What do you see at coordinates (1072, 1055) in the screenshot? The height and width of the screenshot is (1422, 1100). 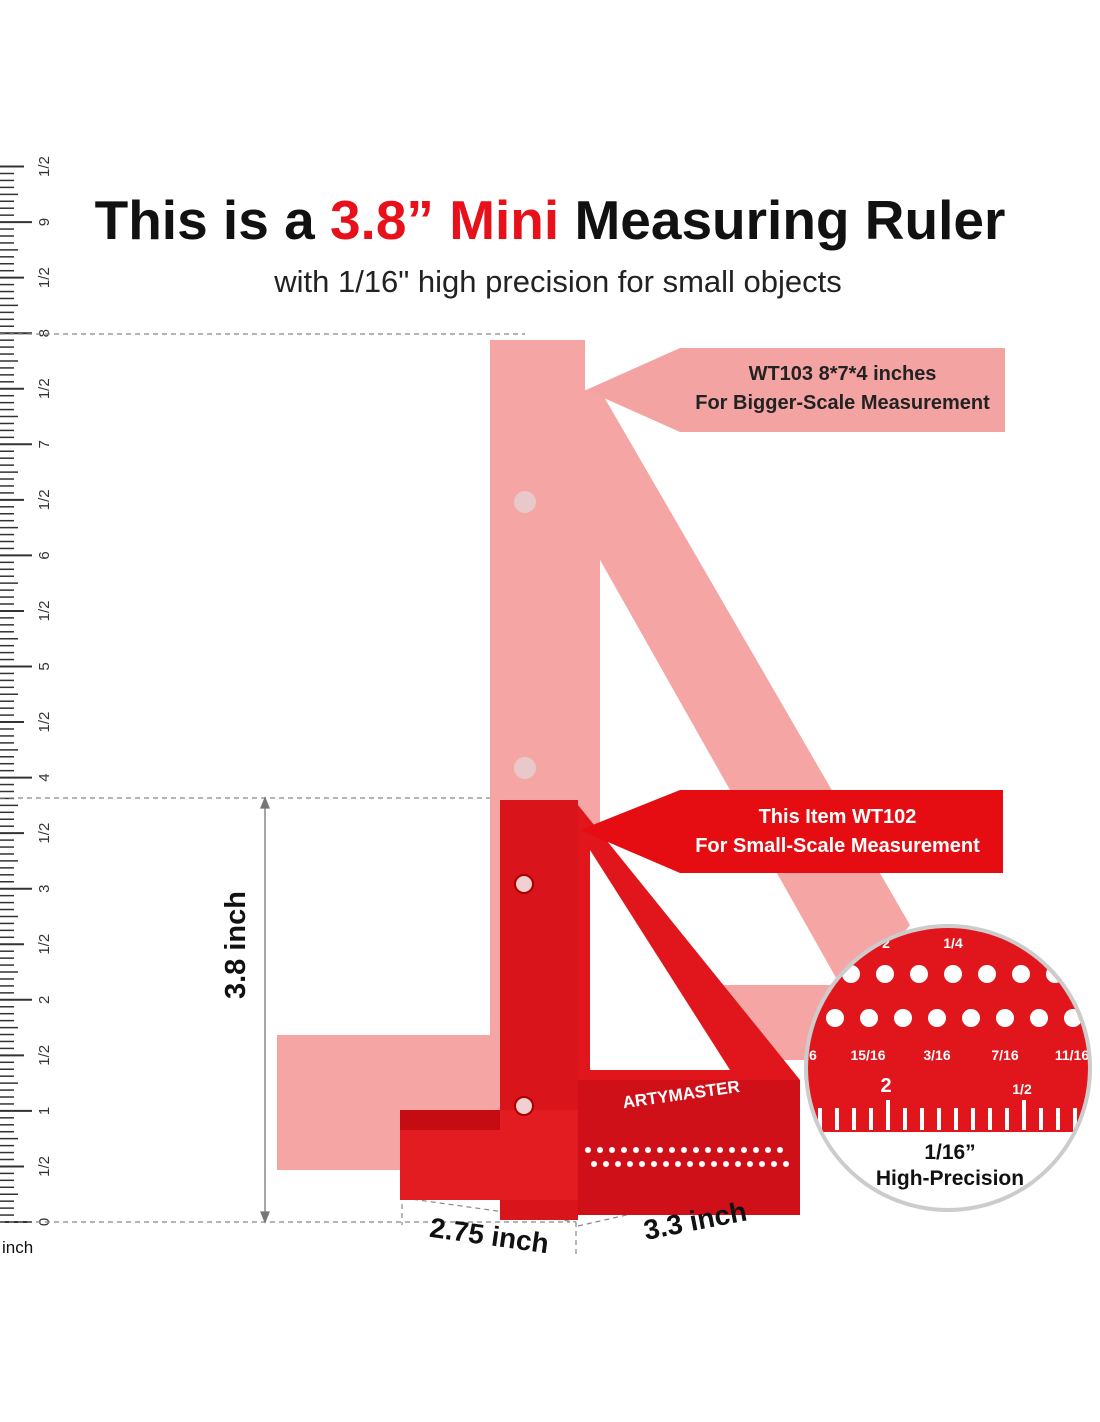 I see `fraction-label: 11/16` at bounding box center [1072, 1055].